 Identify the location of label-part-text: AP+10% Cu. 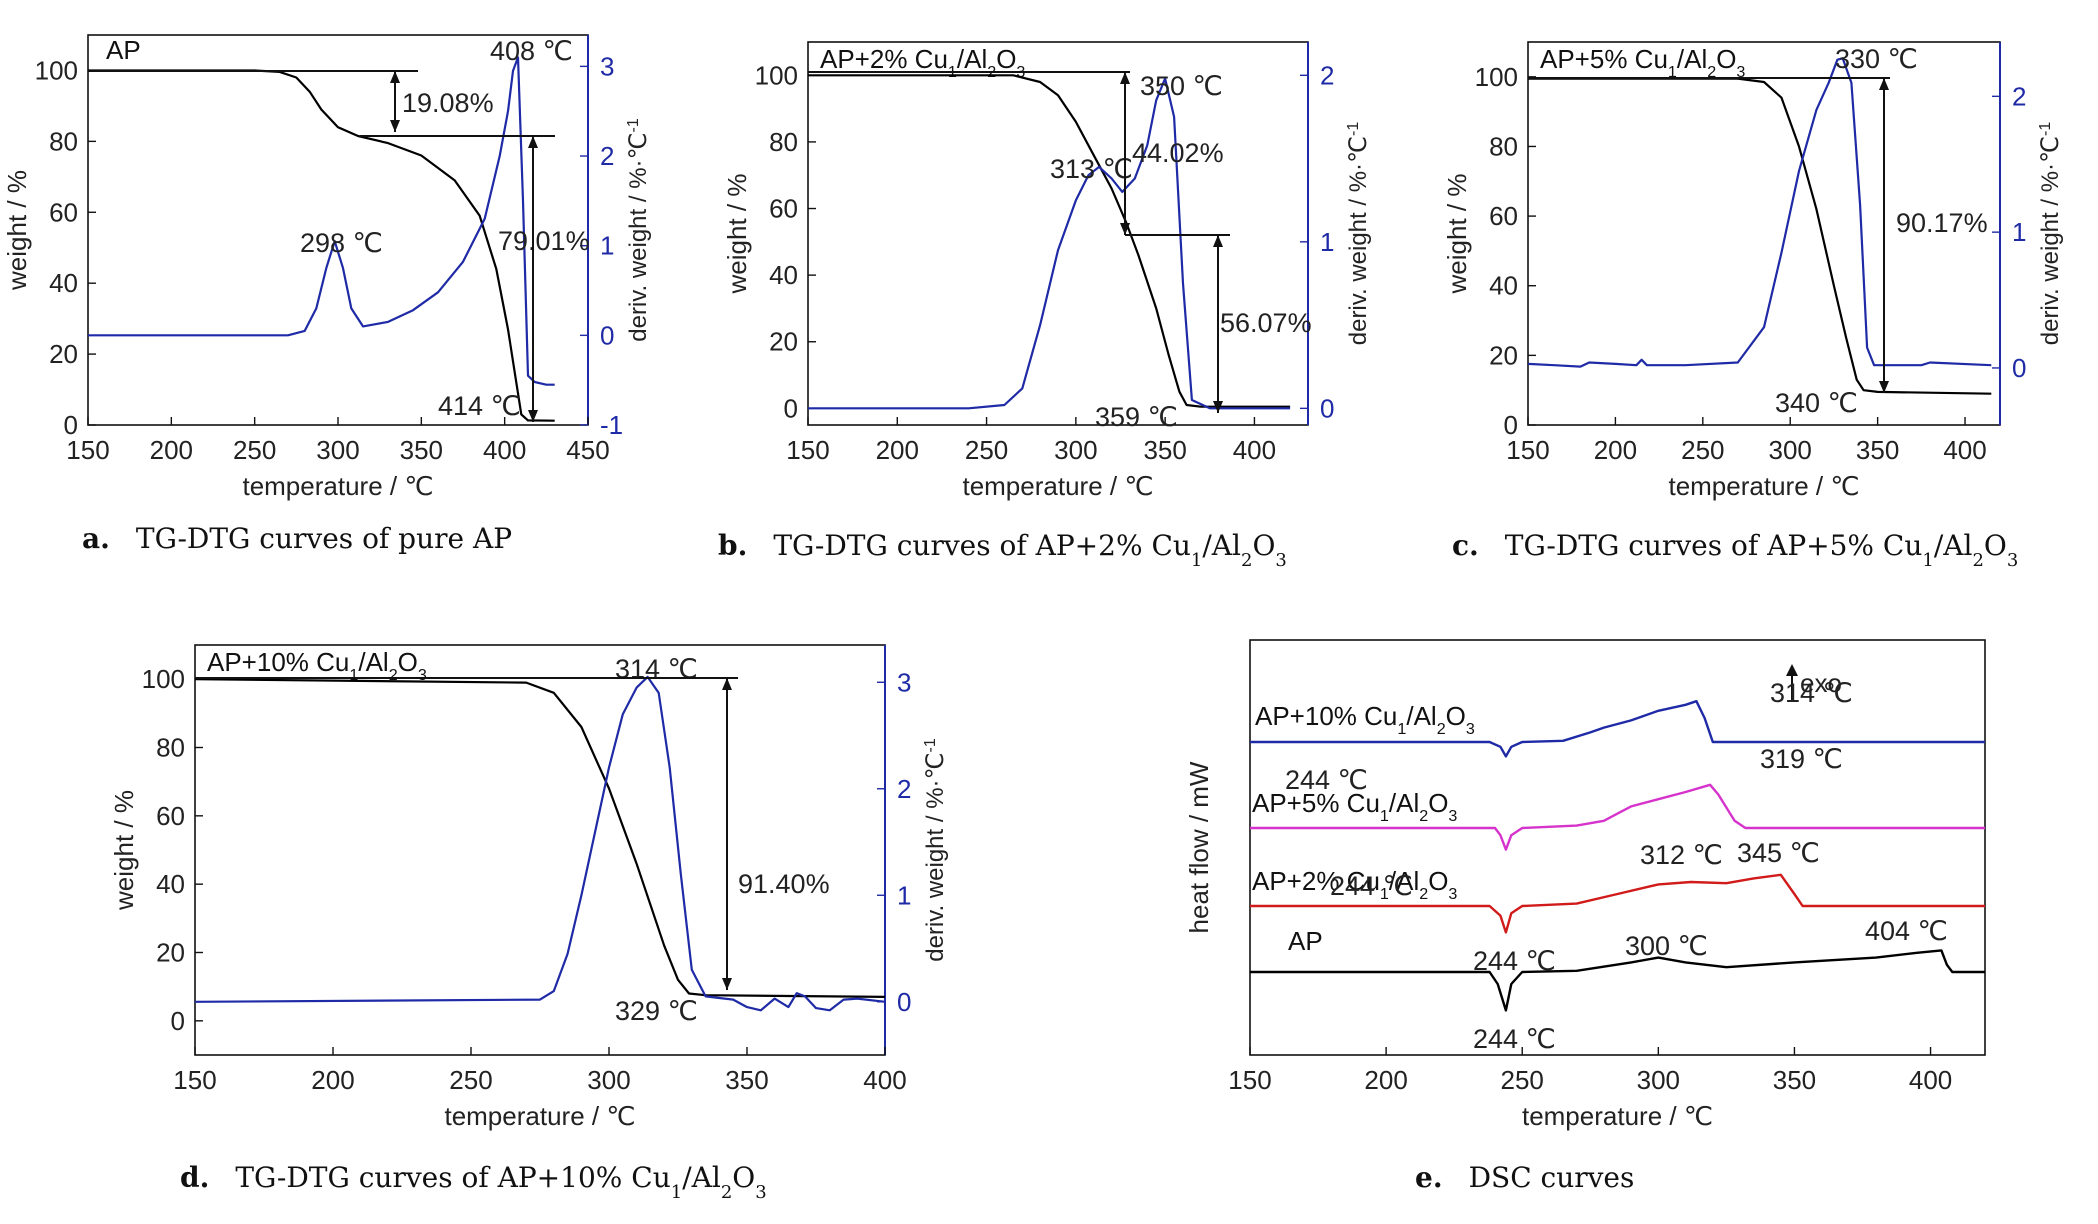
(1326, 716).